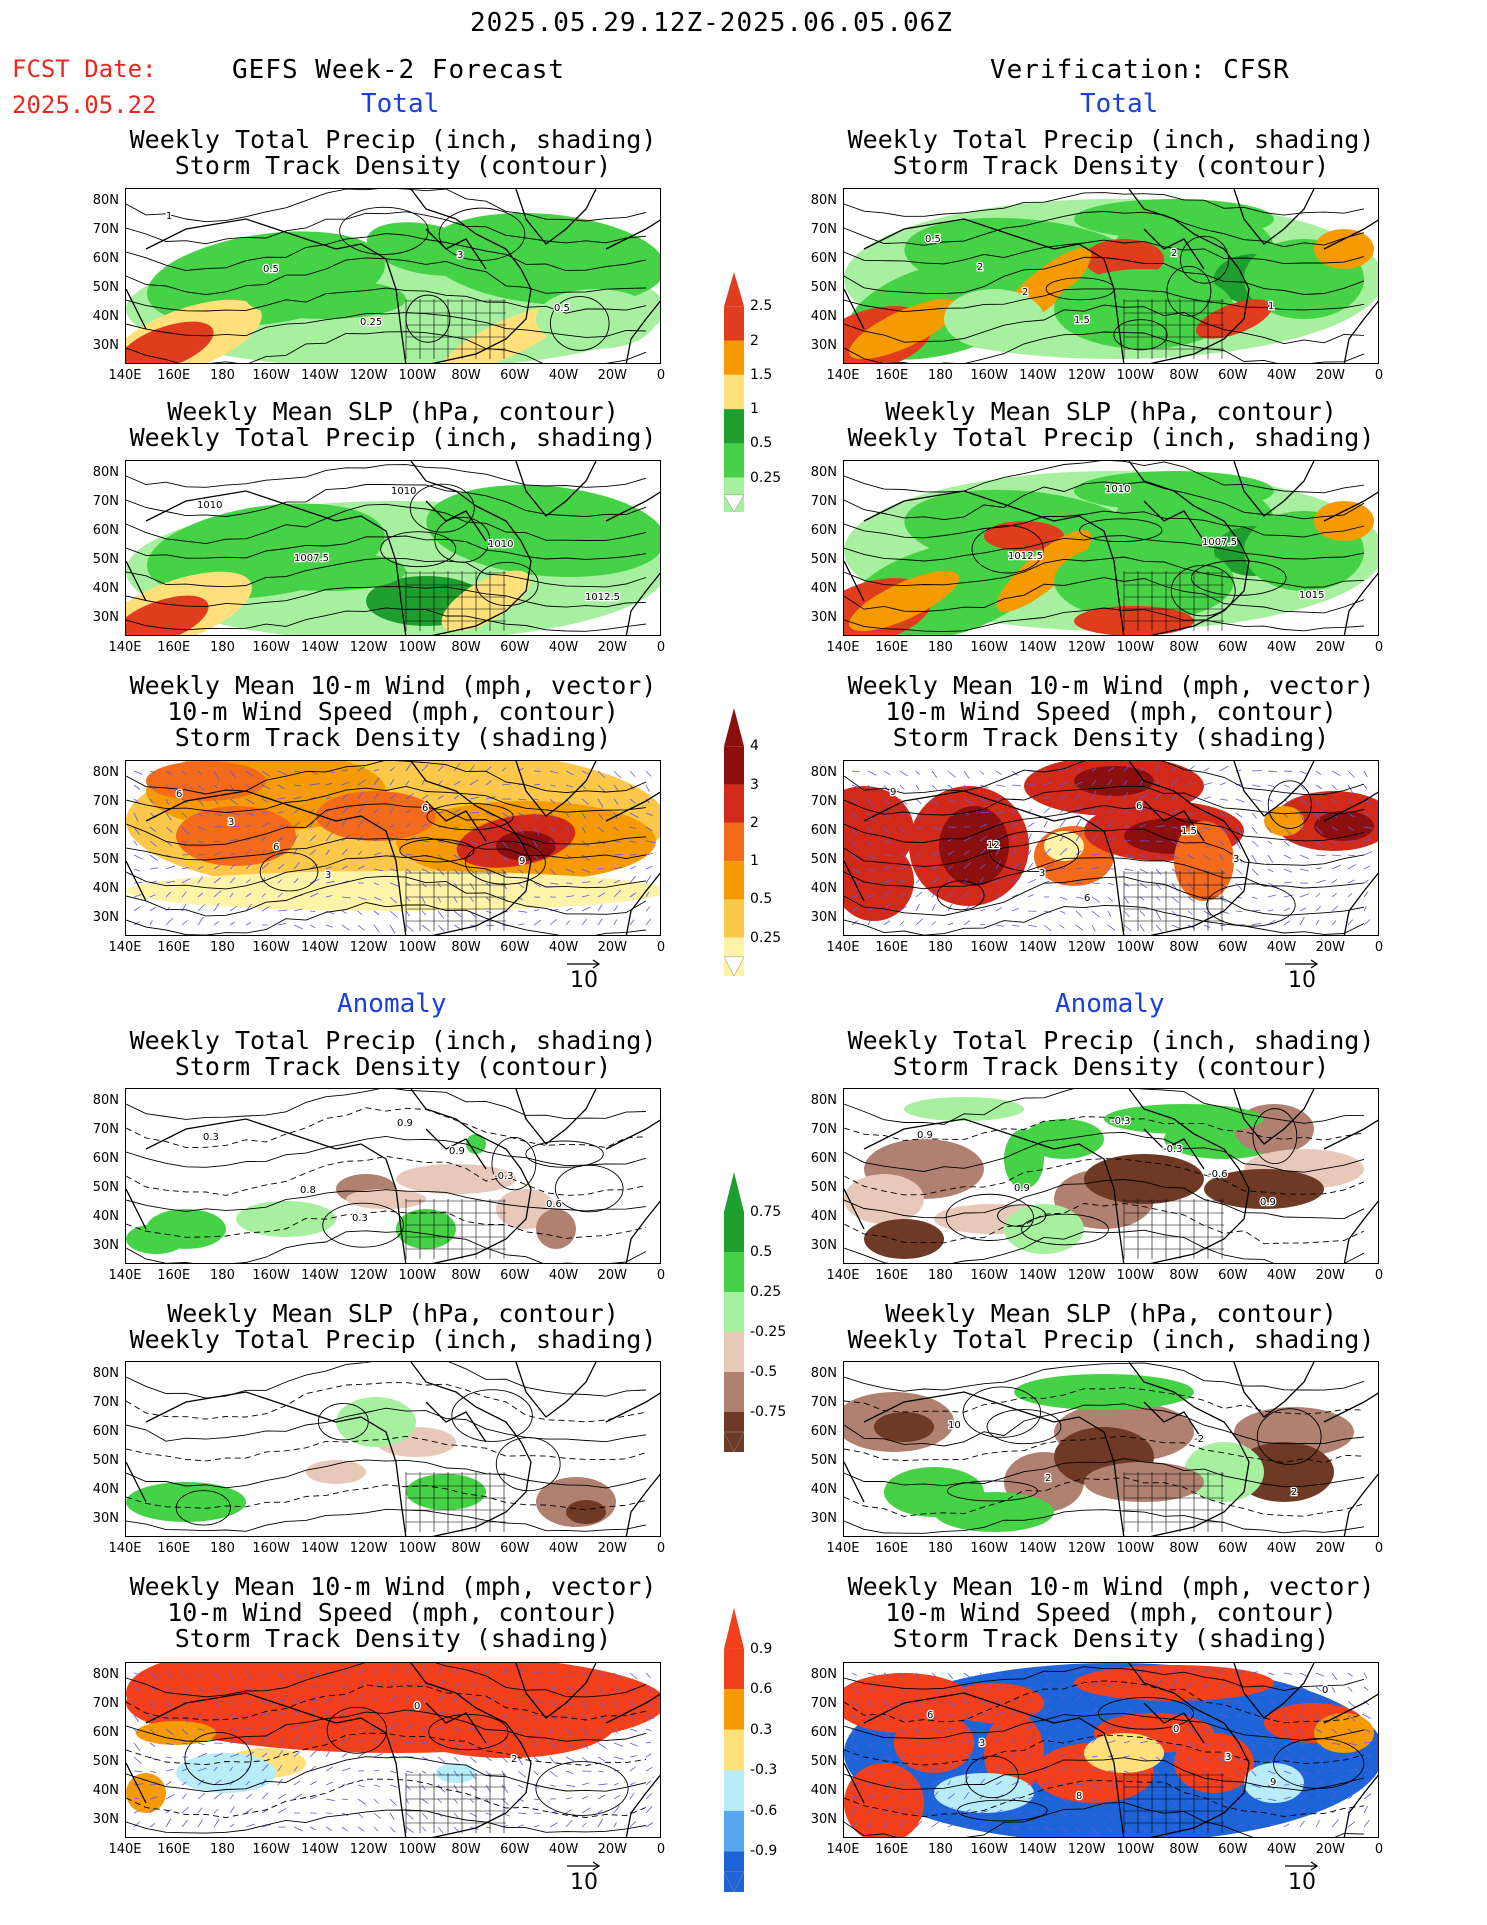 This screenshot has height=1925, width=1487. What do you see at coordinates (1104, 277) in the screenshot?
I see `vf-total-precip-contours` at bounding box center [1104, 277].